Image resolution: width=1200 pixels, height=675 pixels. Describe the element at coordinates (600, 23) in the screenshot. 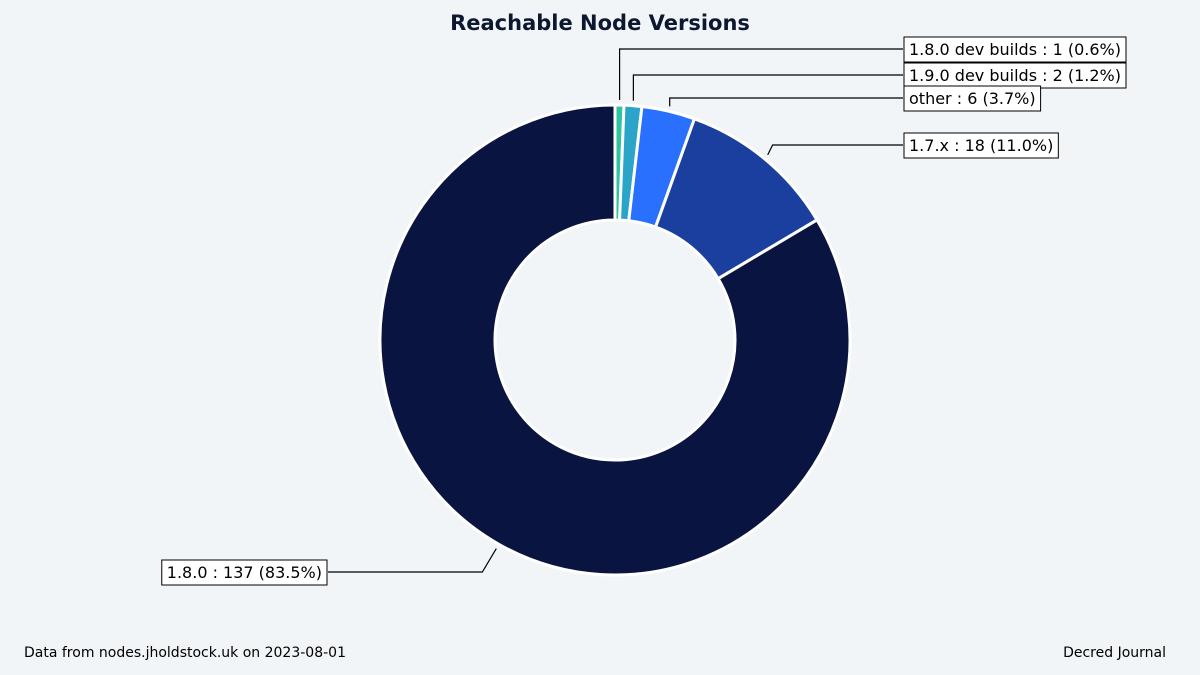

I see `chart-title: Reachable Node Versions` at that location.